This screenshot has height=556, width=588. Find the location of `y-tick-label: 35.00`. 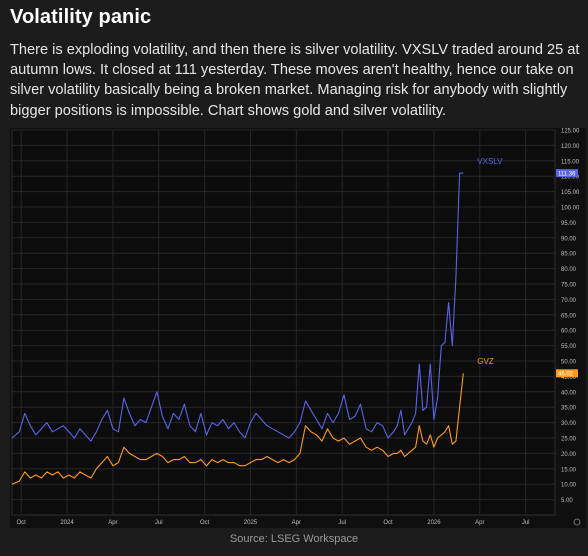

y-tick-label: 35.00 is located at coordinates (569, 409).